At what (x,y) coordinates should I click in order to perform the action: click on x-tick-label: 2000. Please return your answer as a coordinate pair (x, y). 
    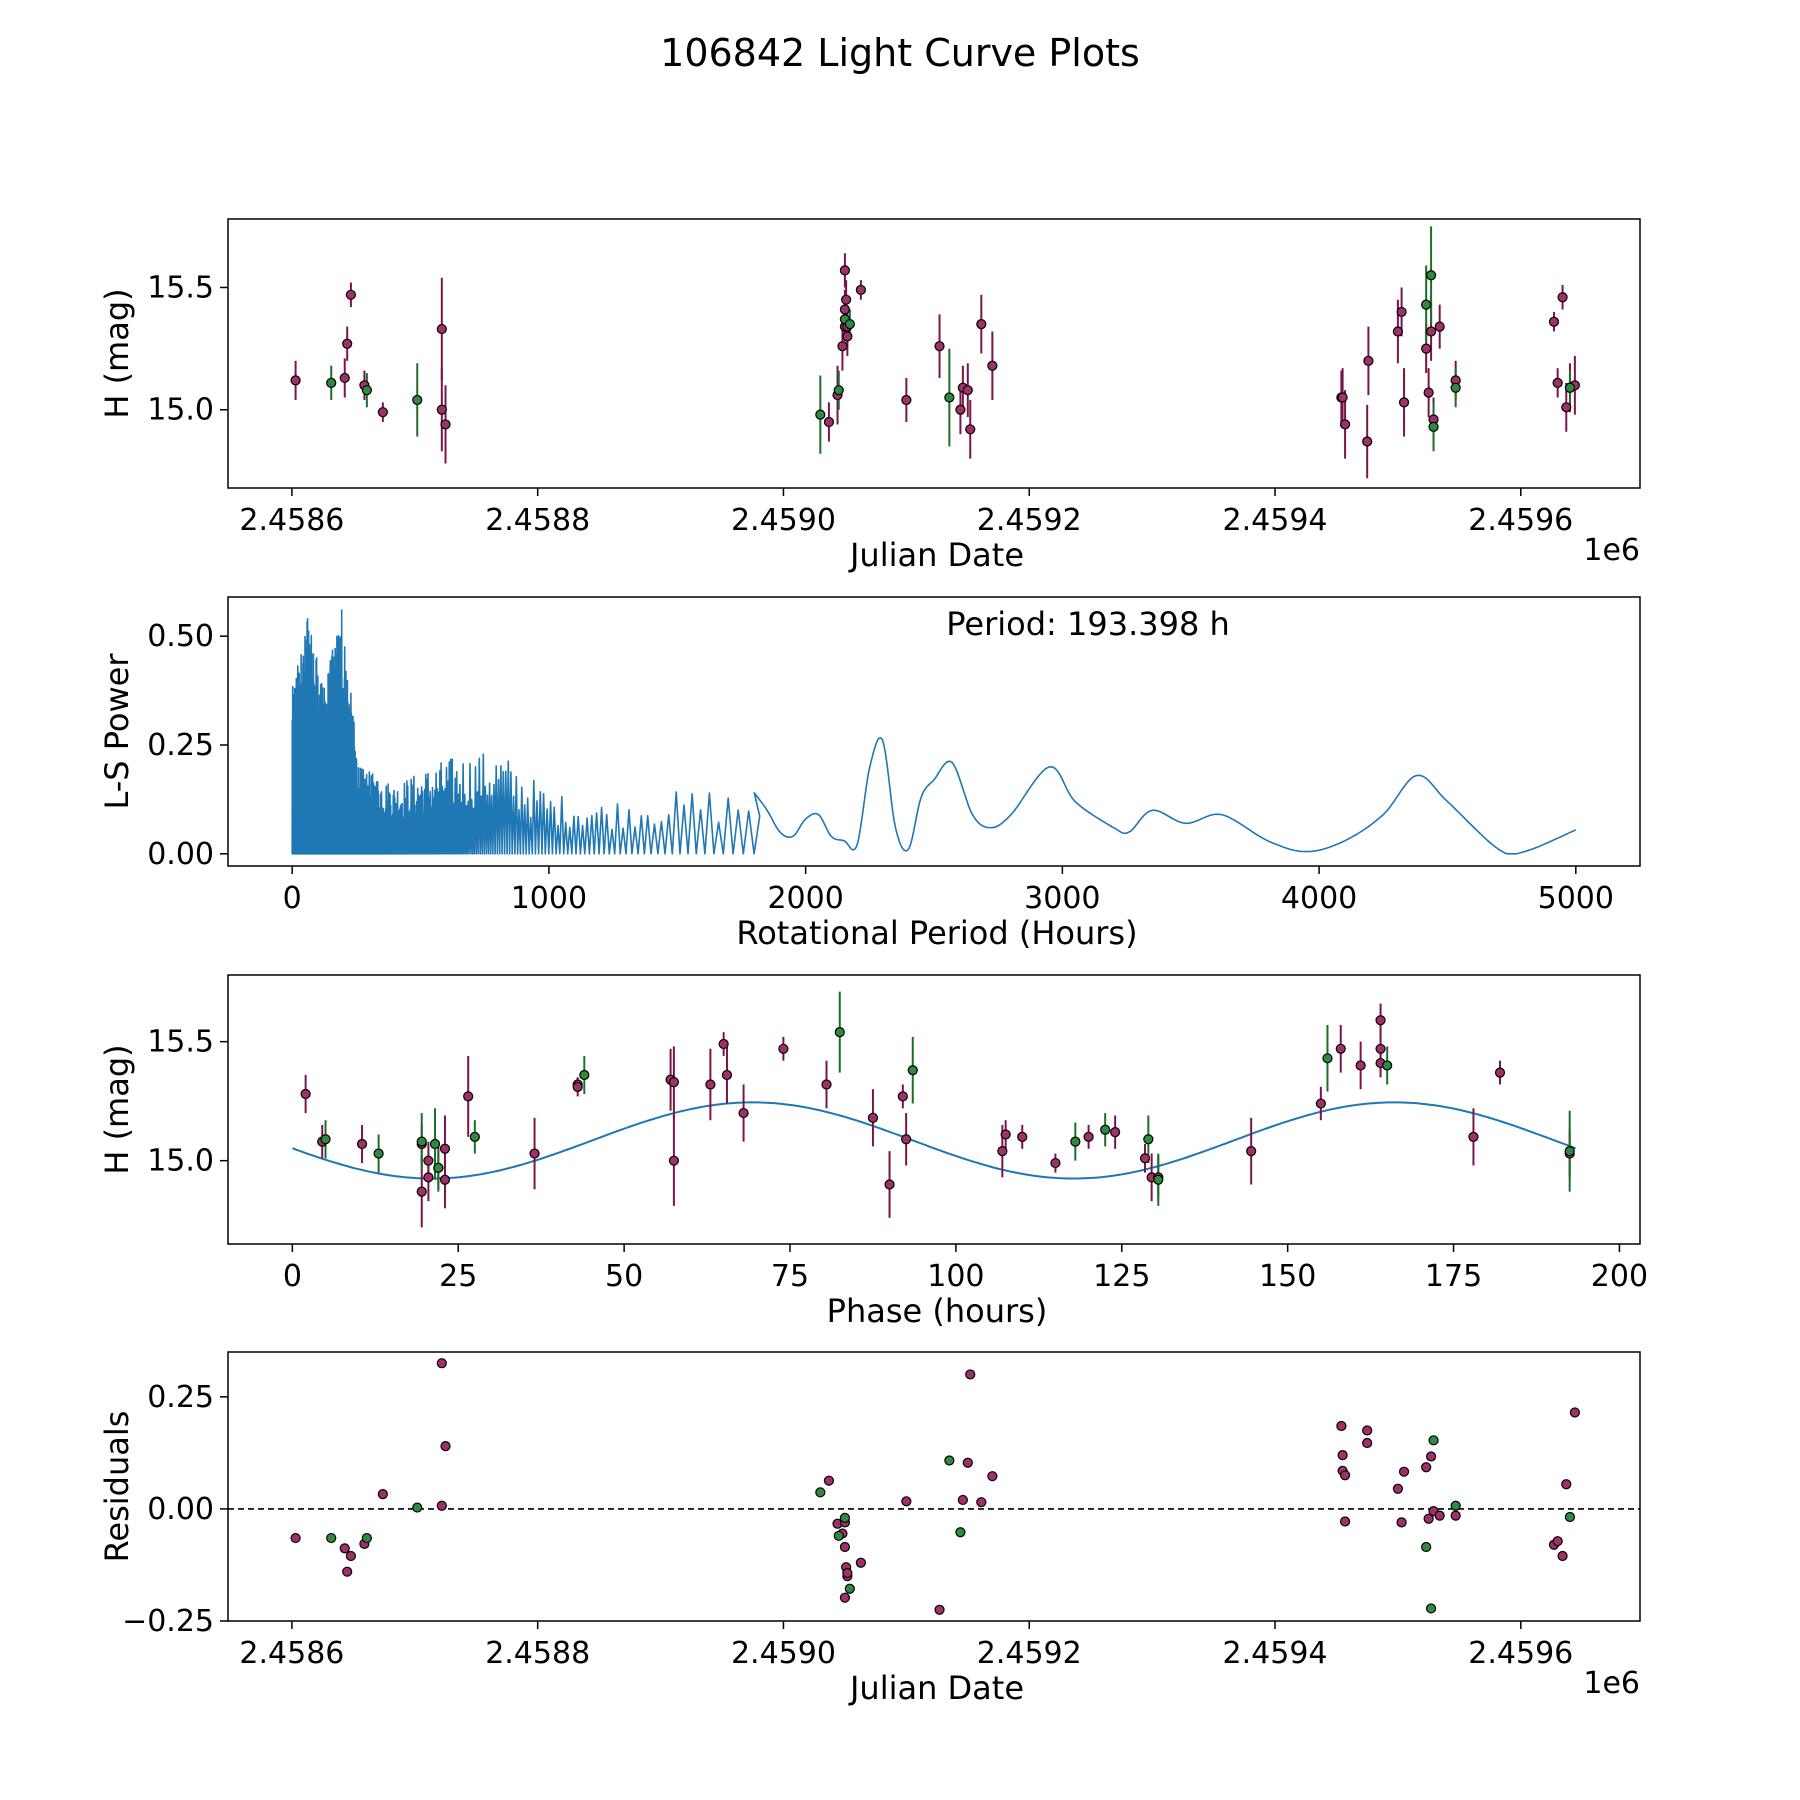
    Looking at the image, I should click on (805, 898).